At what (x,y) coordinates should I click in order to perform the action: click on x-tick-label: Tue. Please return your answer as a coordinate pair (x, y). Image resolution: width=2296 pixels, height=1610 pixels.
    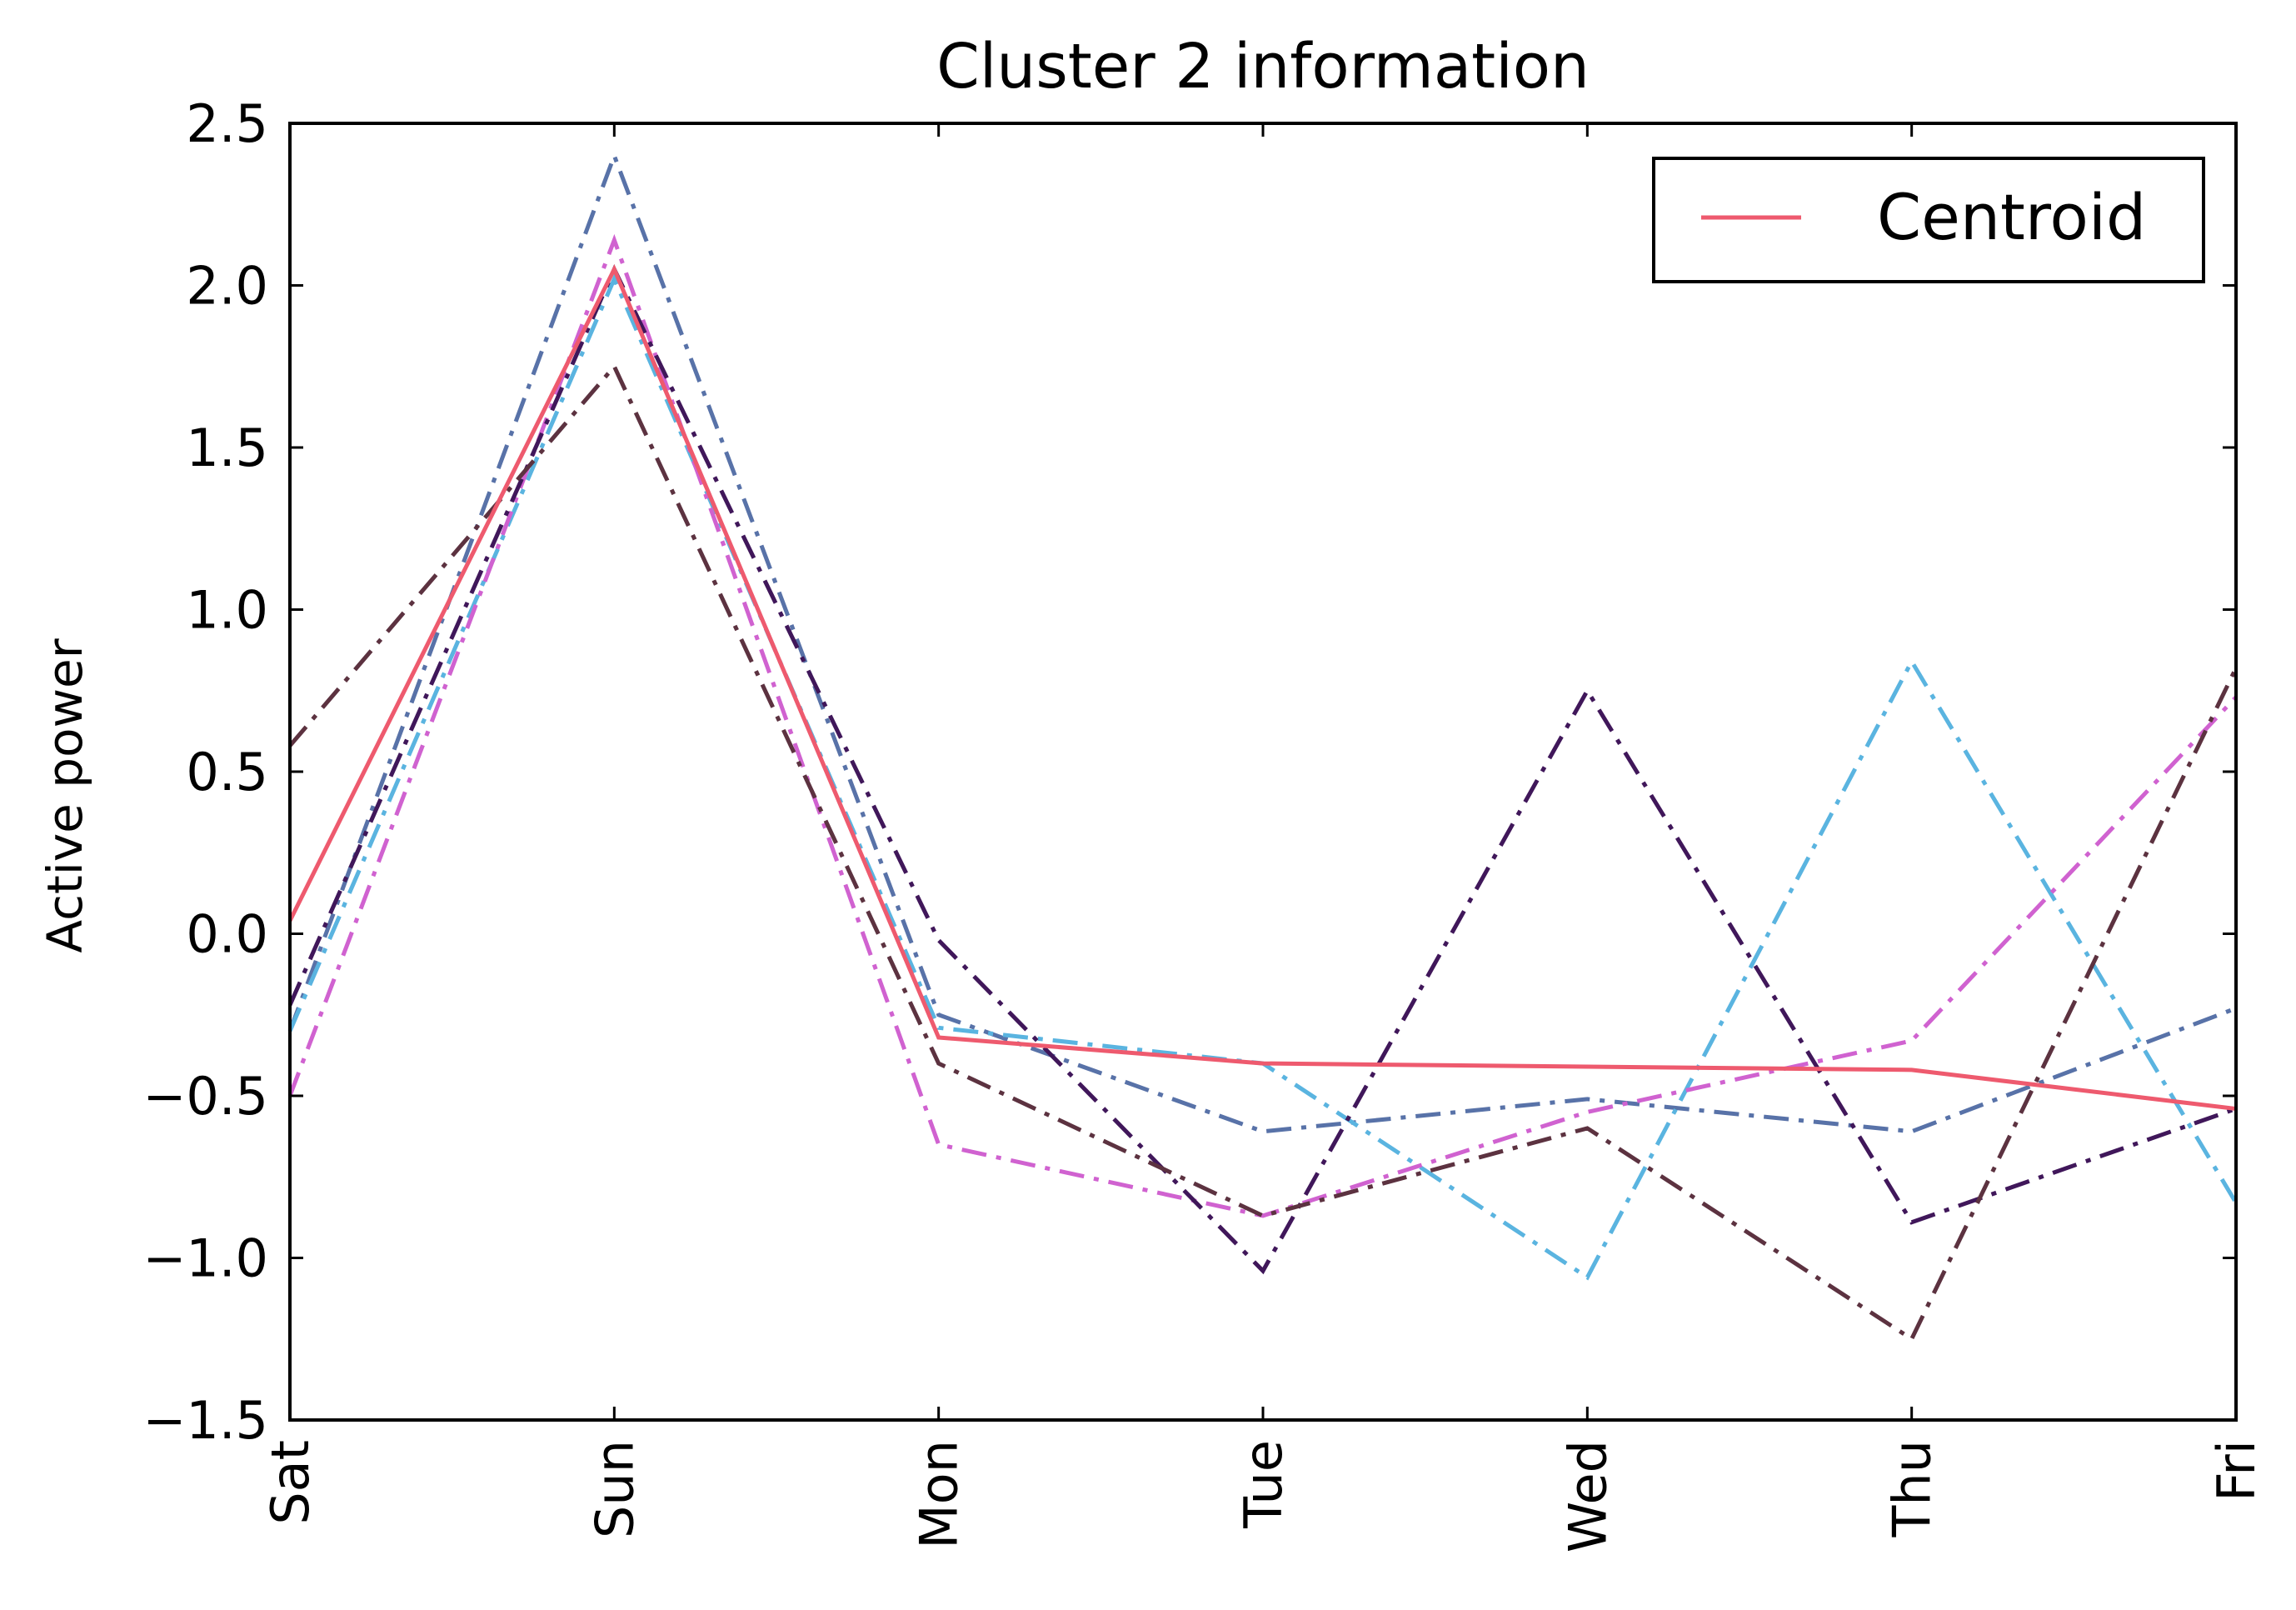
    Looking at the image, I should click on (1263, 1484).